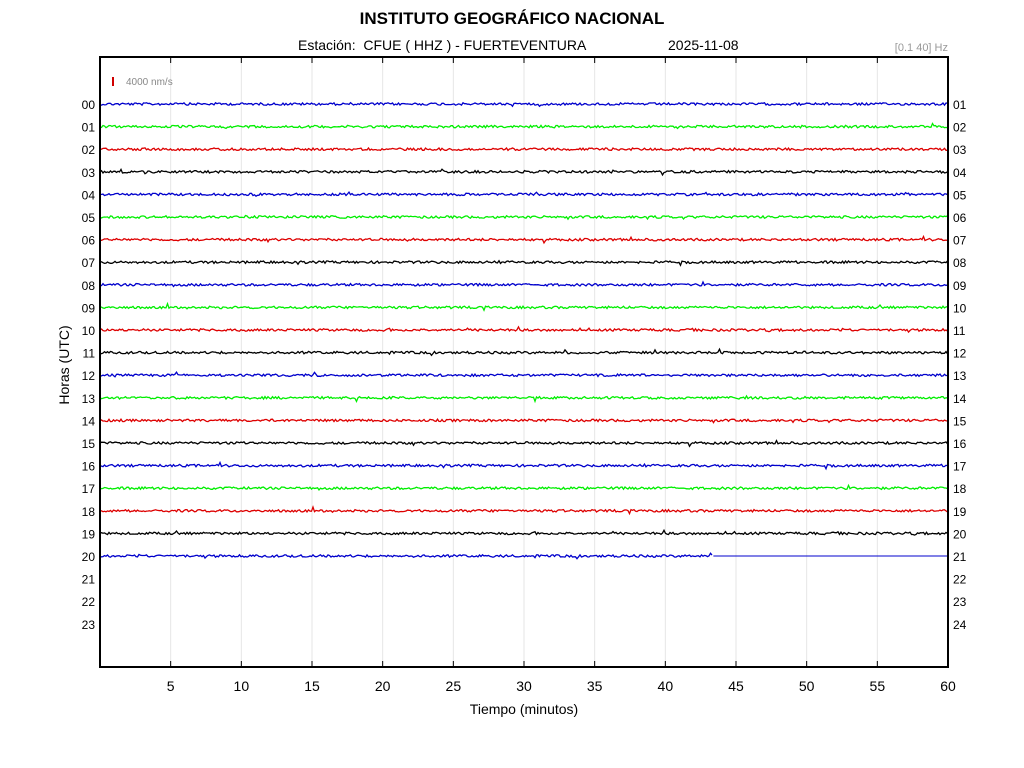  Describe the element at coordinates (960, 308) in the screenshot. I see `y-tick-label-right: 10` at that location.